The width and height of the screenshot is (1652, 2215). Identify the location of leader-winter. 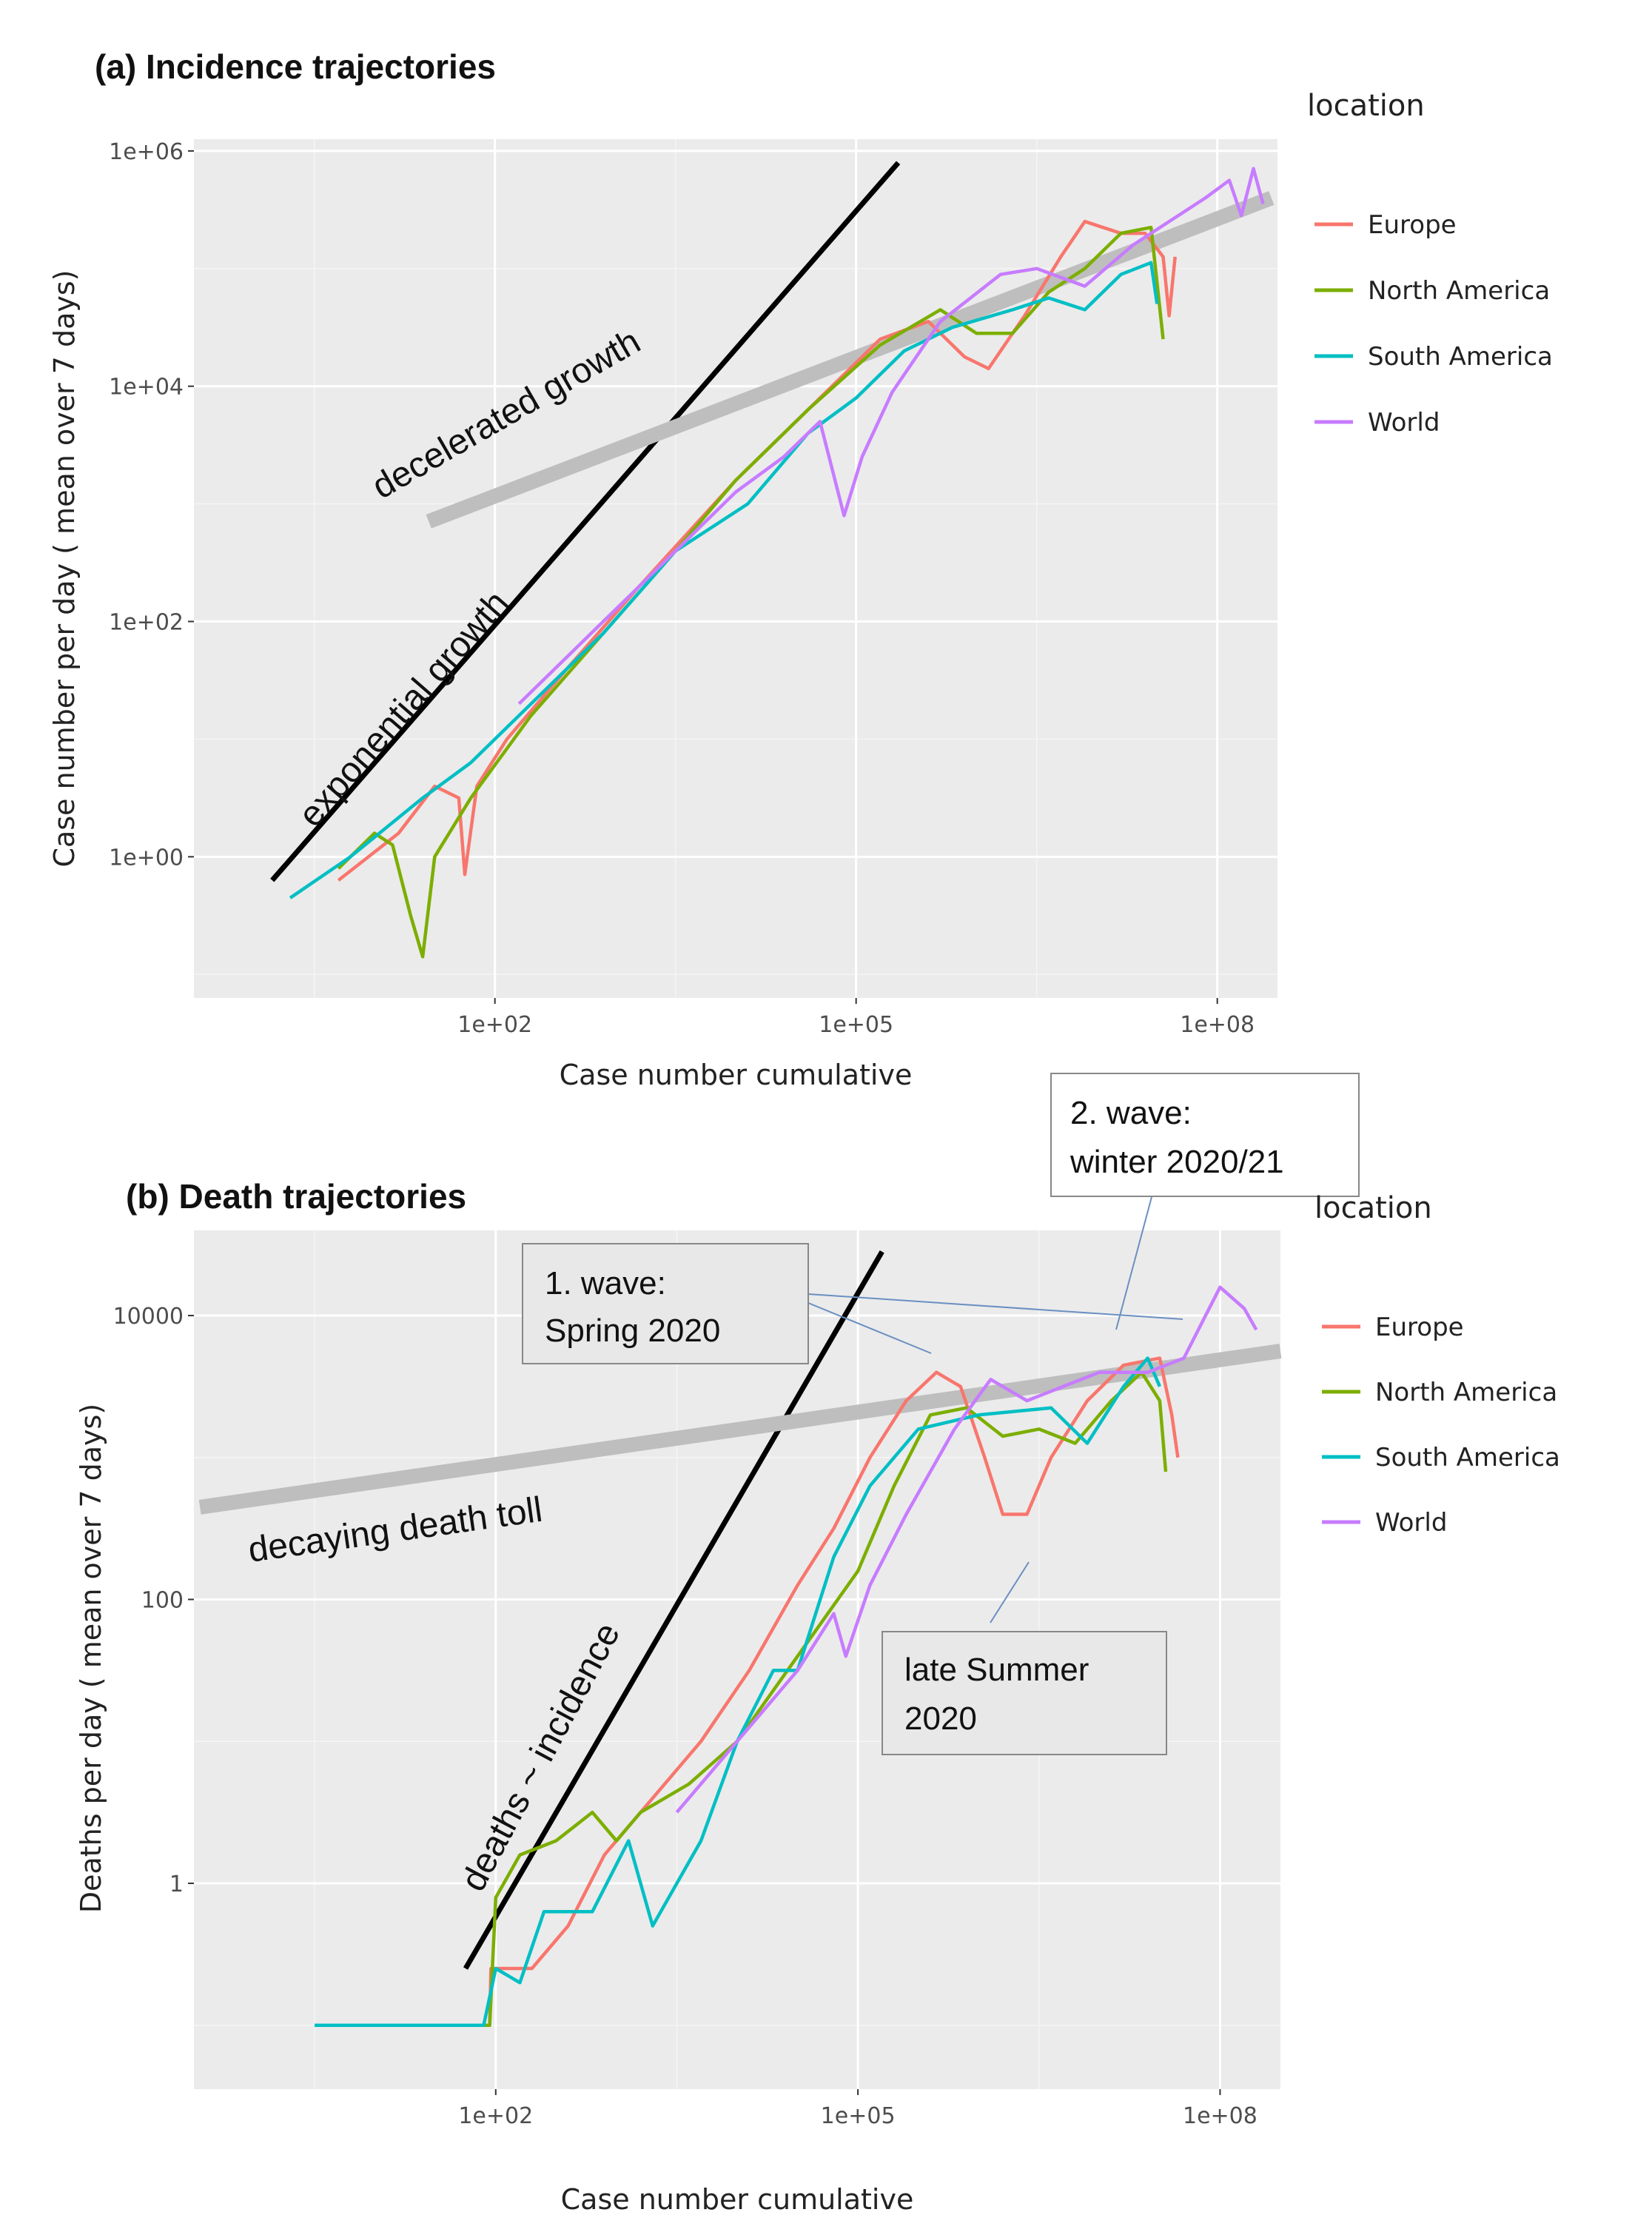
(1135, 1257).